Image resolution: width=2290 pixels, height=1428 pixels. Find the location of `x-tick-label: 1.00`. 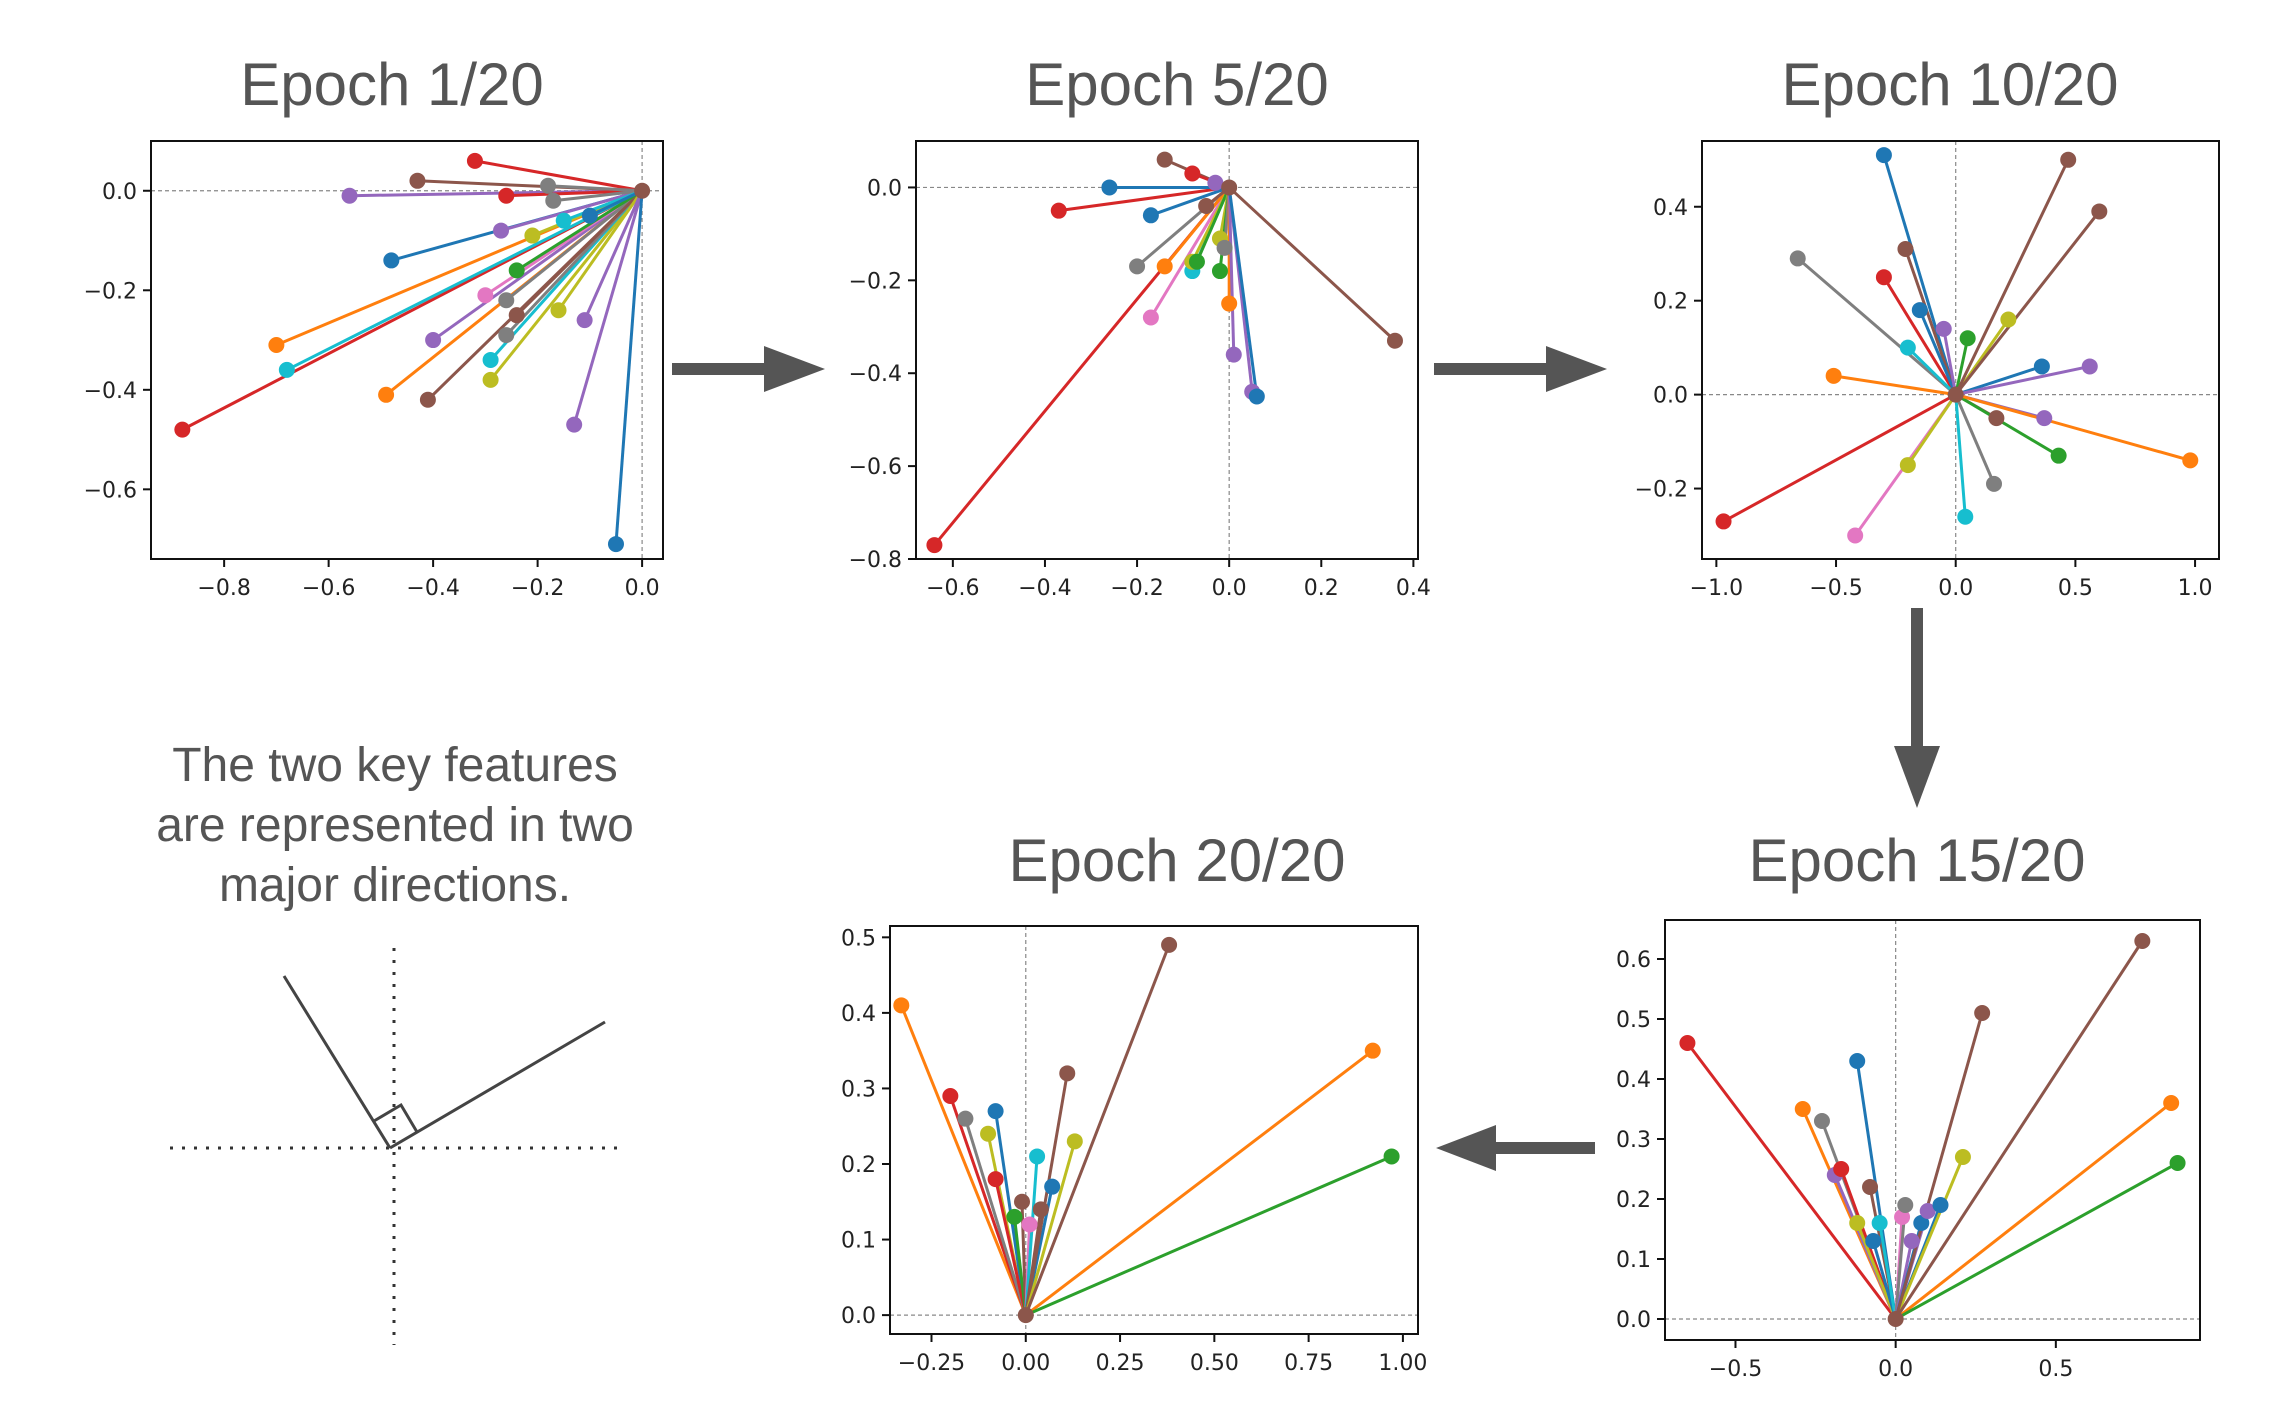

x-tick-label: 1.00 is located at coordinates (1402, 1363).